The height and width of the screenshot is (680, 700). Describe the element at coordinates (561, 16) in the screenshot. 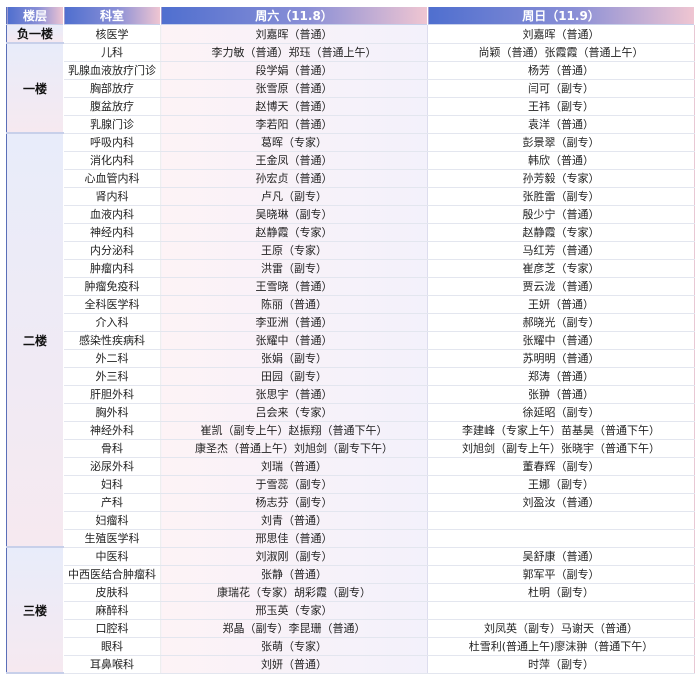

I see `header-sunday: 周日（11.9）` at that location.